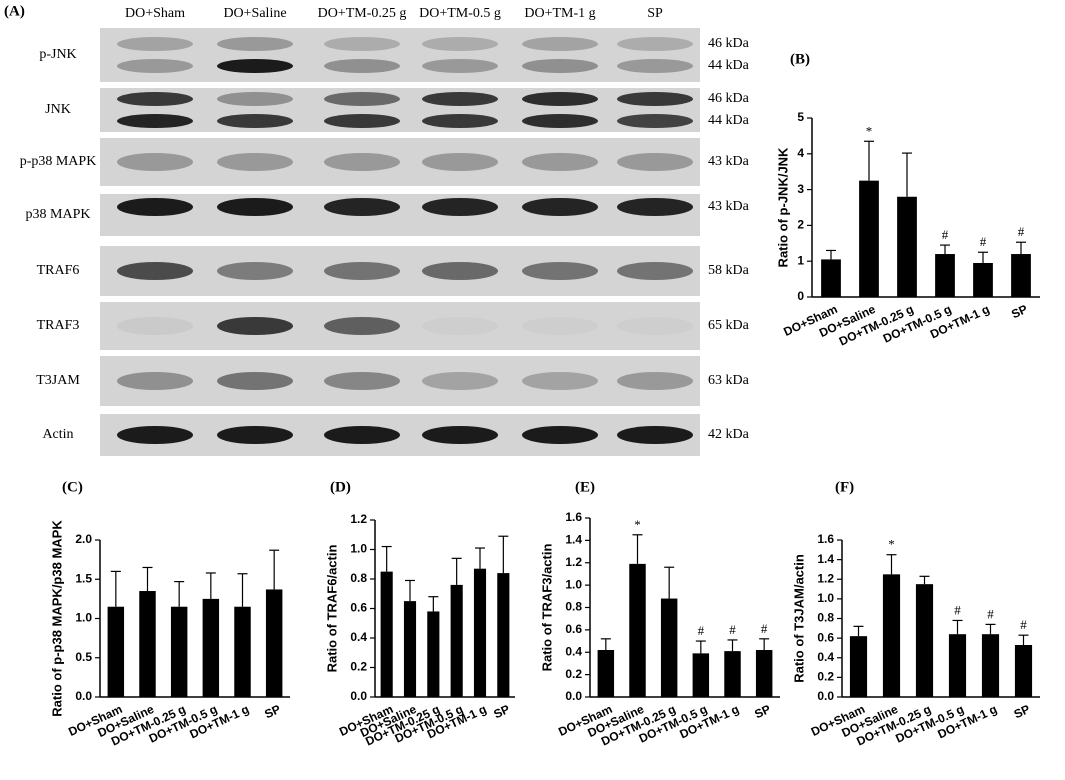  Describe the element at coordinates (655, 13) in the screenshot. I see `lane-label: SP` at that location.